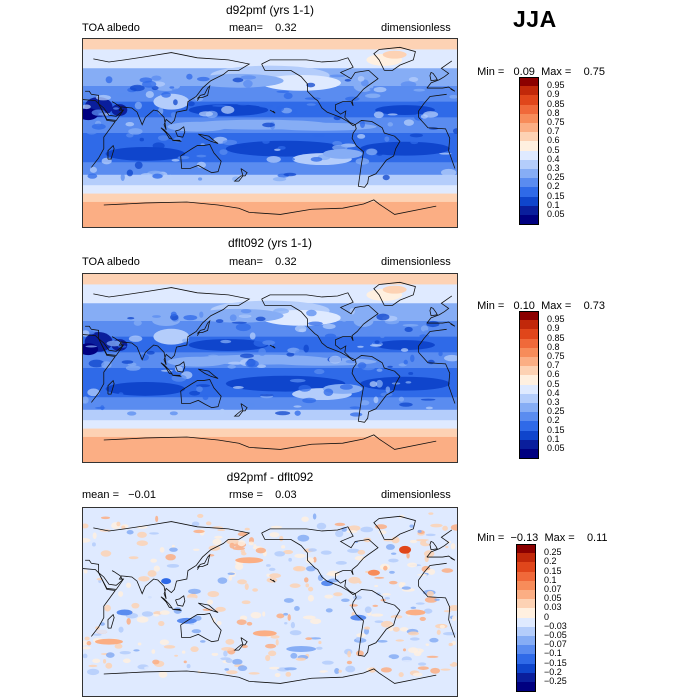  I want to click on colorbar-tick-label: −0.07, so click(555, 644).